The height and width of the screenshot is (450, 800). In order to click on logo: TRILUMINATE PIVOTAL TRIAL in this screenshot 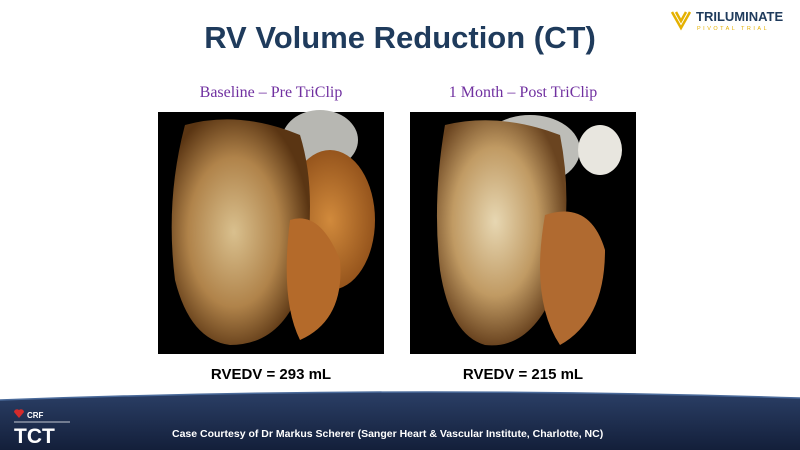, I will do `click(726, 20)`.